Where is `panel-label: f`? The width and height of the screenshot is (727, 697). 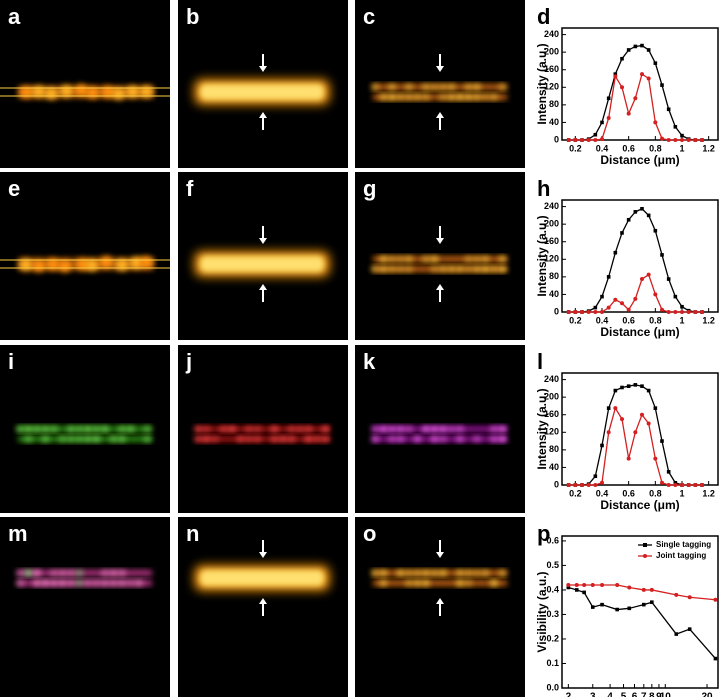 panel-label: f is located at coordinates (190, 188).